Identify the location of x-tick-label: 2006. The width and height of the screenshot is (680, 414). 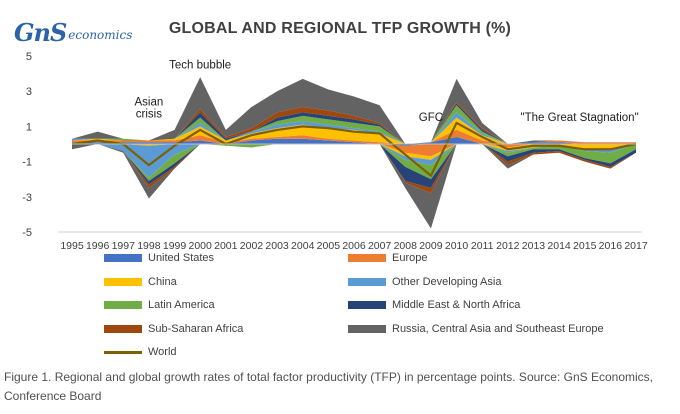
(354, 246).